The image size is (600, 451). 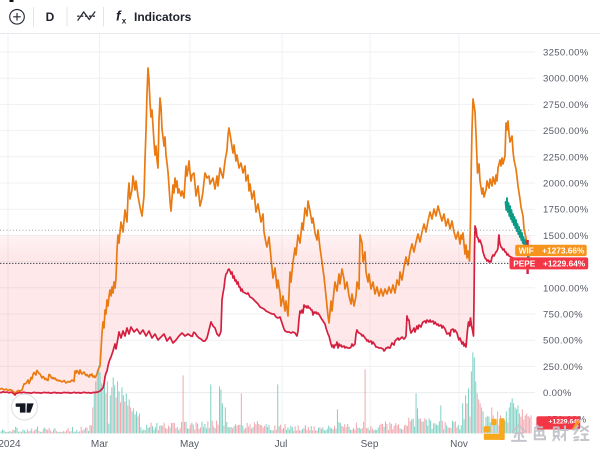 What do you see at coordinates (526, 251) in the screenshot?
I see `svg-text: WIF` at bounding box center [526, 251].